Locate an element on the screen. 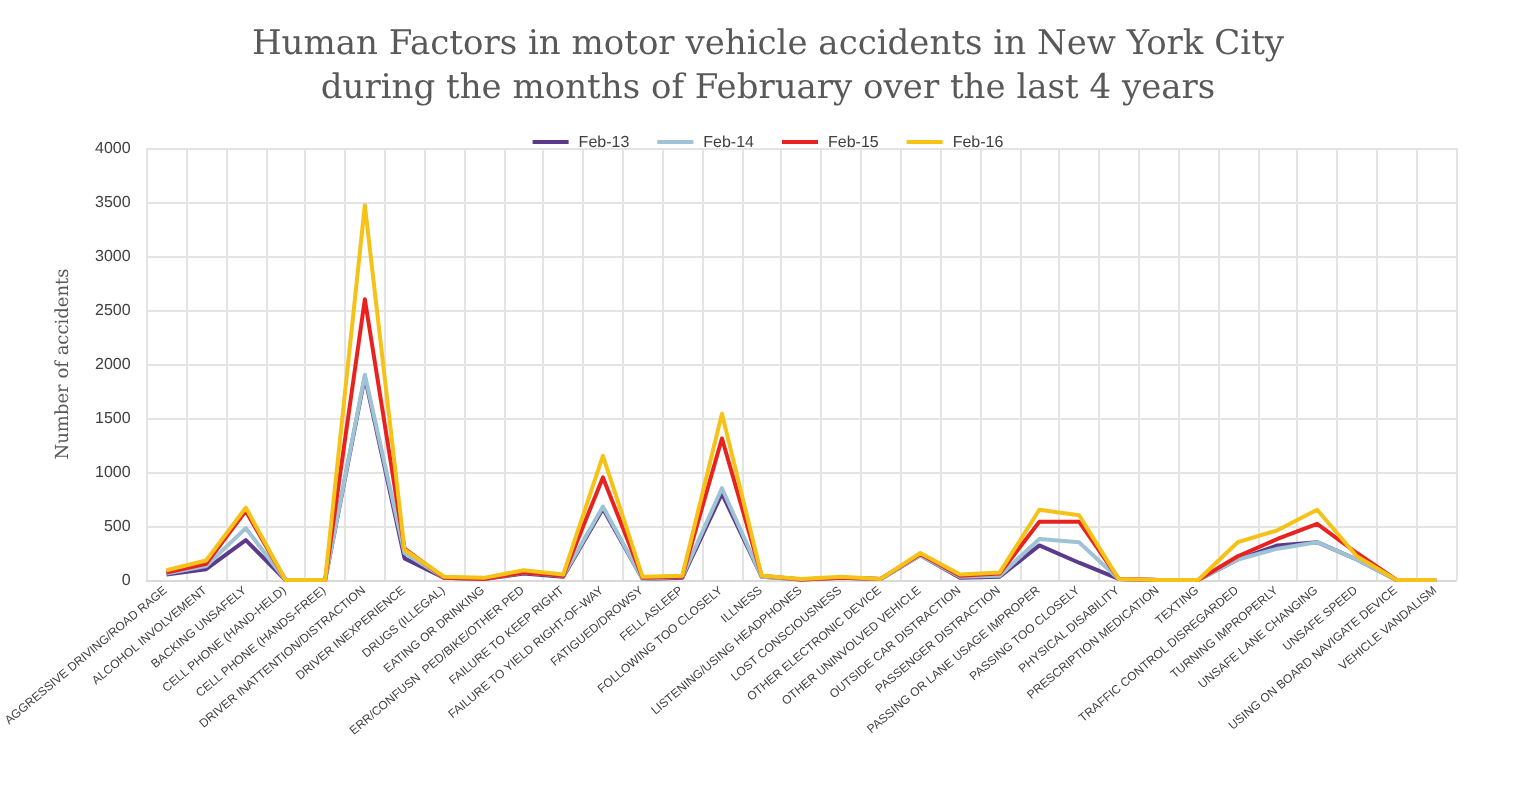 The height and width of the screenshot is (788, 1536). legend-label: Feb-13 is located at coordinates (604, 142).